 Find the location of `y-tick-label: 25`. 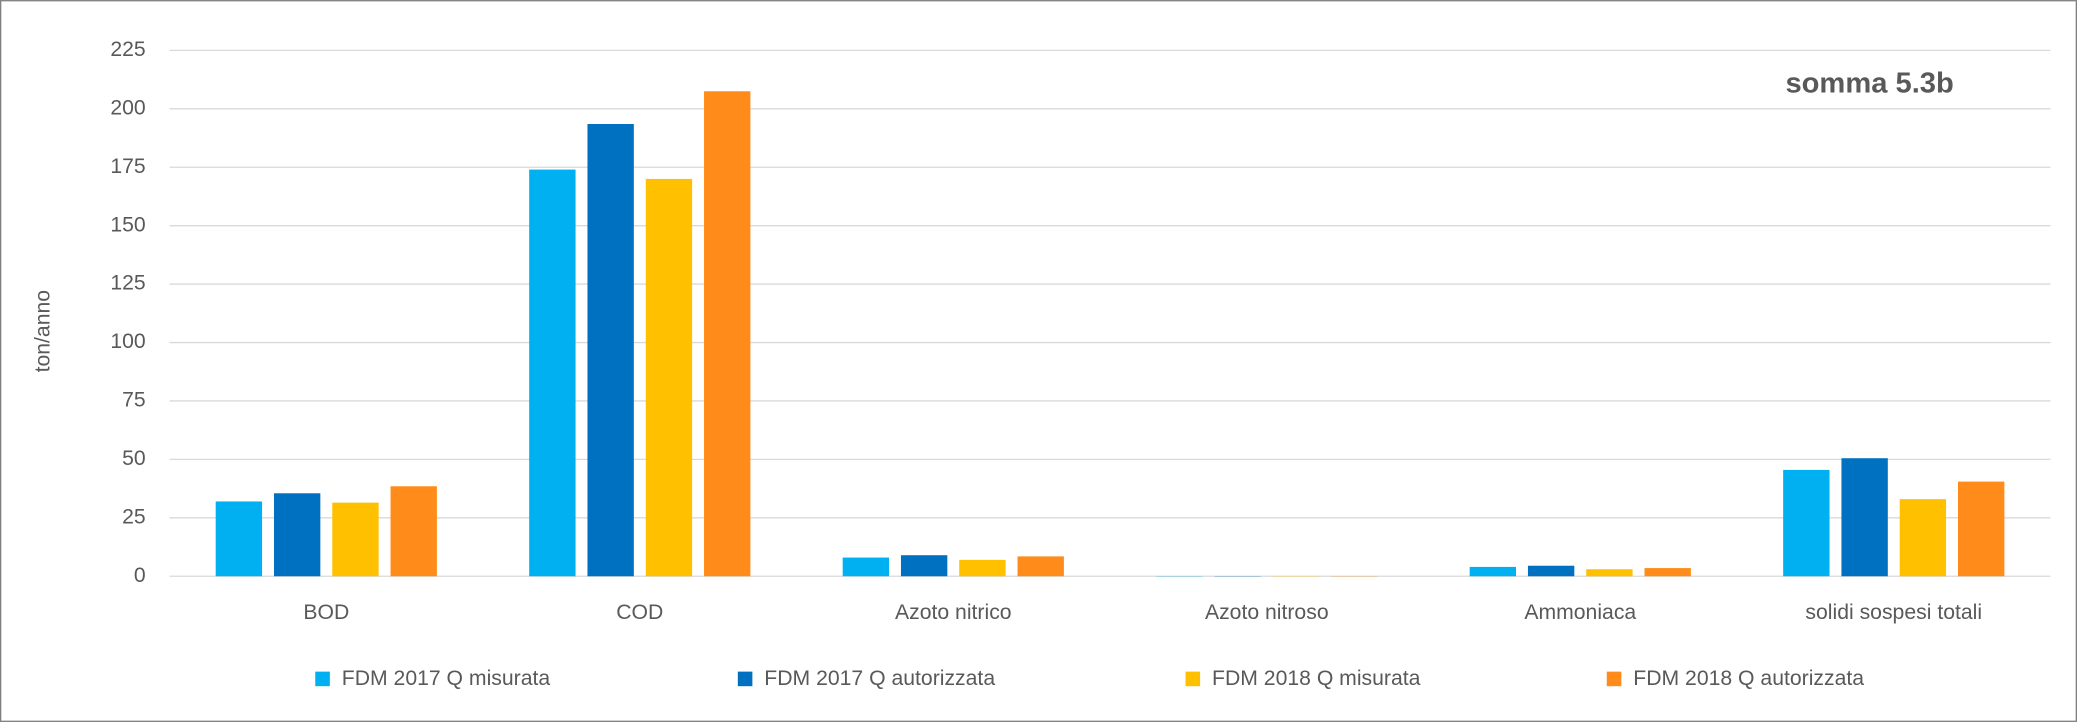

y-tick-label: 25 is located at coordinates (134, 516).